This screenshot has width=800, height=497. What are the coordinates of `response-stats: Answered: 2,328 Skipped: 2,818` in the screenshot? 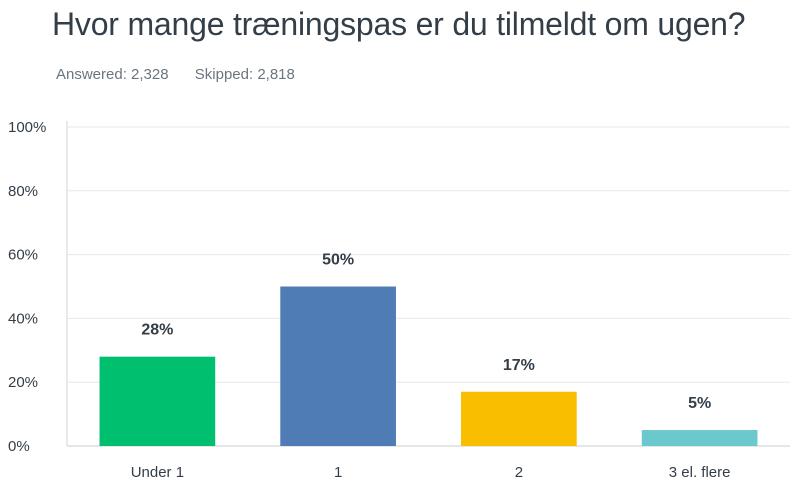 It's located at (186, 74).